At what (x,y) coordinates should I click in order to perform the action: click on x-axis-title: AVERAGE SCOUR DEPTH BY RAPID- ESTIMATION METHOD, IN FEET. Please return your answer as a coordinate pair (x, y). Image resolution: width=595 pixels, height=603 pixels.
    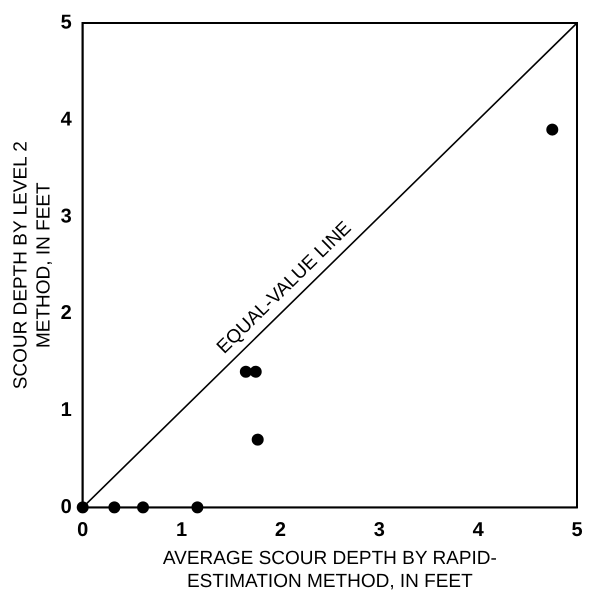
    Looking at the image, I should click on (329, 570).